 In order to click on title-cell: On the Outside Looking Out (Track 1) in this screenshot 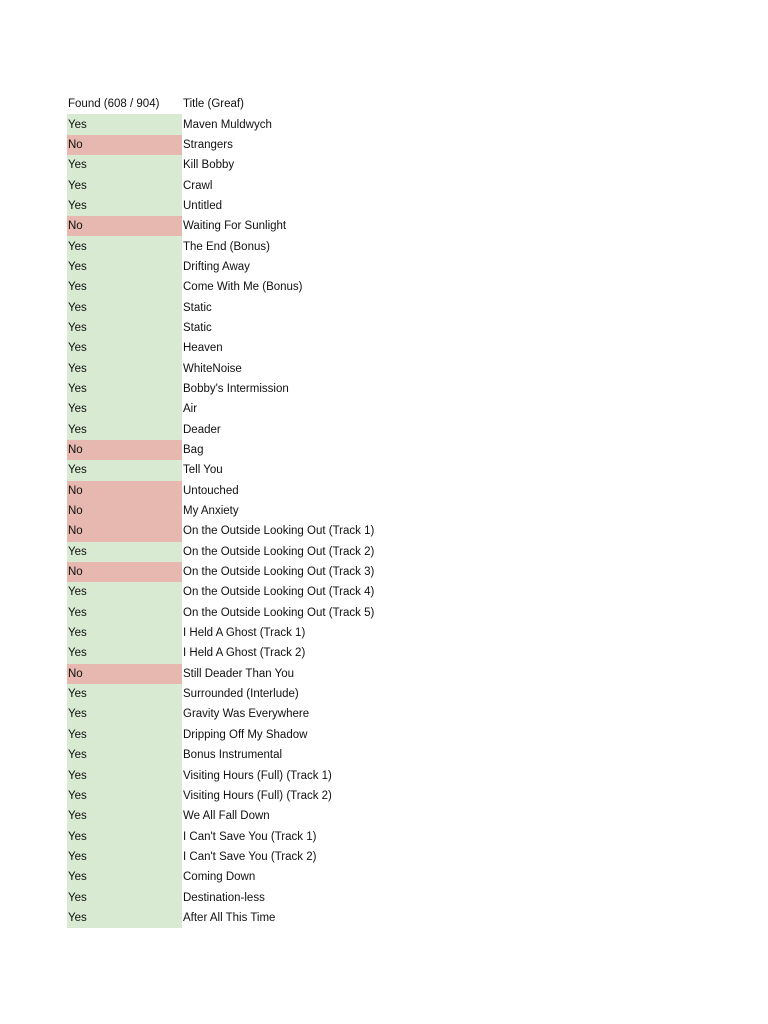, I will do `click(279, 531)`.